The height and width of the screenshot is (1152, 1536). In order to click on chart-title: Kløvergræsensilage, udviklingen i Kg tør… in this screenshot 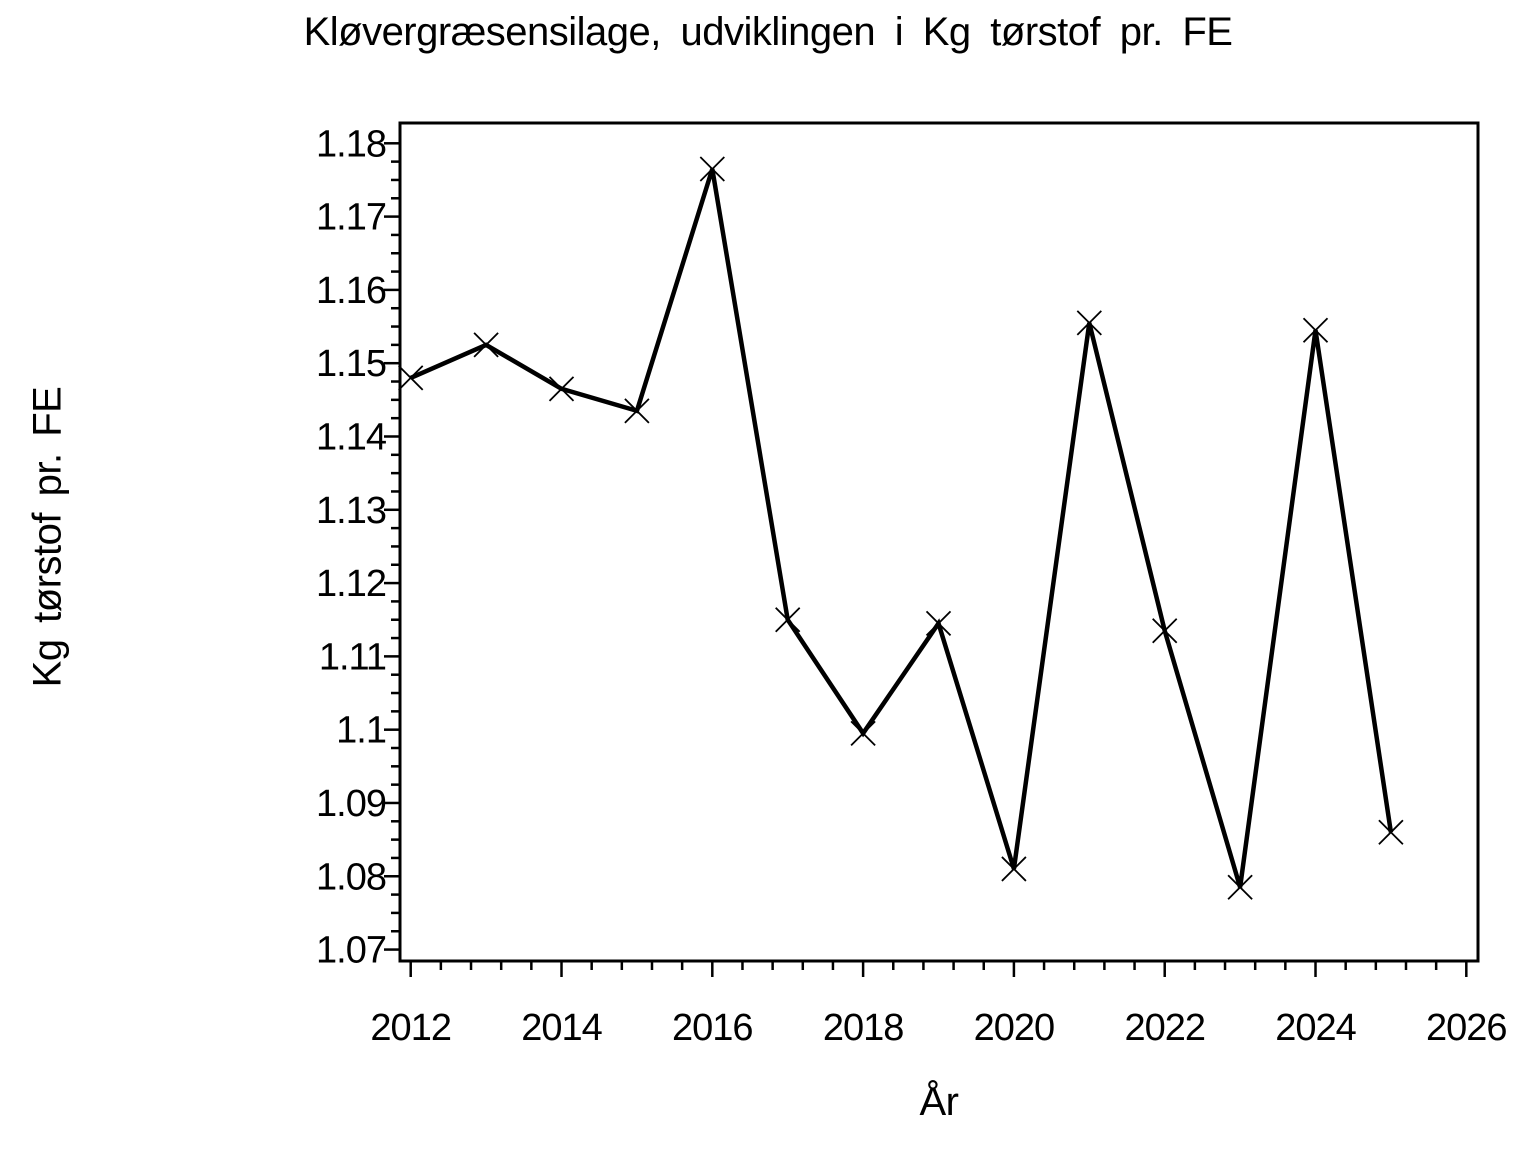, I will do `click(768, 32)`.